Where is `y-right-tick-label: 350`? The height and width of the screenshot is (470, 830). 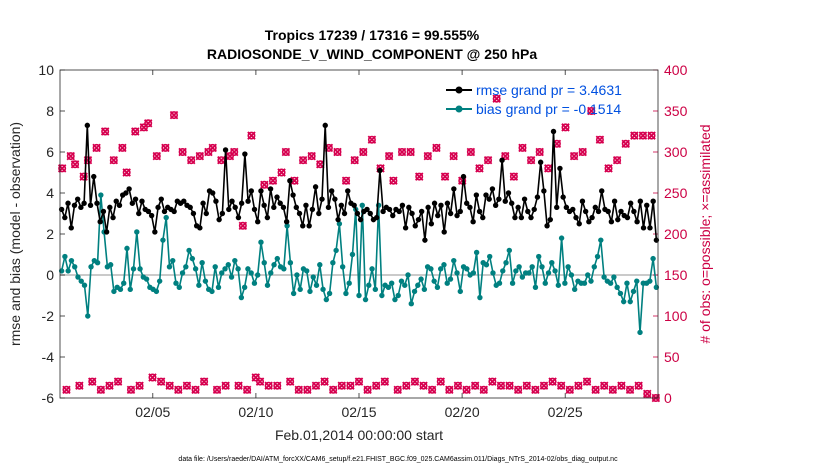 y-right-tick-label: 350 is located at coordinates (676, 111).